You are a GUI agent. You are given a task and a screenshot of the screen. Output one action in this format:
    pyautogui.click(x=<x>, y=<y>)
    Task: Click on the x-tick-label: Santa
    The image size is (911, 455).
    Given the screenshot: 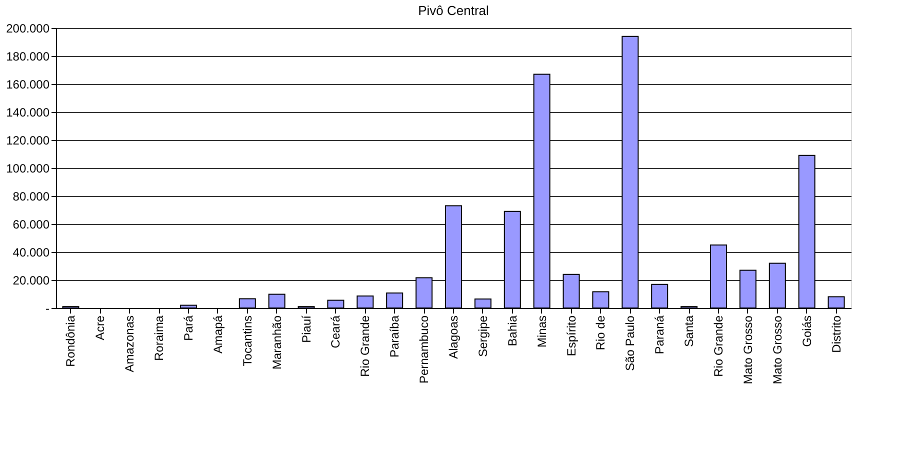 What is the action you would take?
    pyautogui.click(x=689, y=331)
    